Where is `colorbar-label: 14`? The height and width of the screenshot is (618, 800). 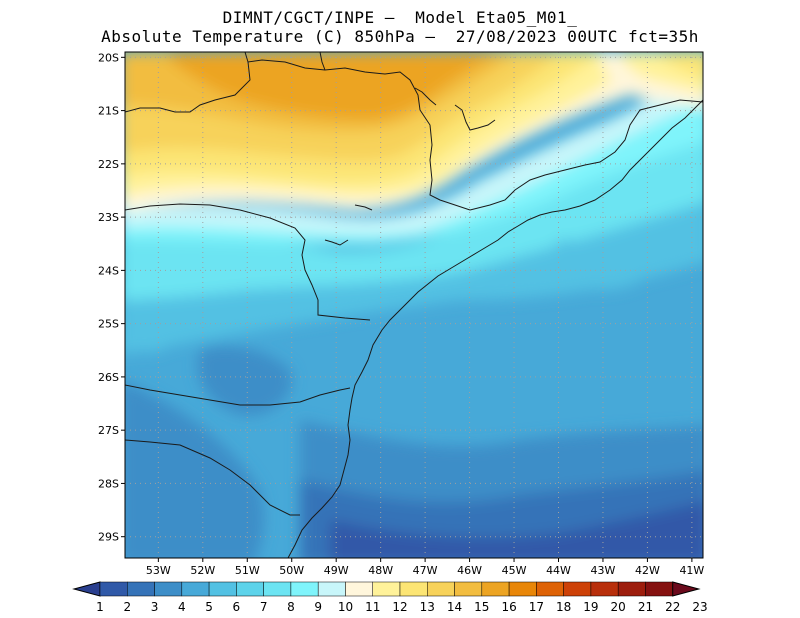
colorbar-label: 14 is located at coordinates (454, 607).